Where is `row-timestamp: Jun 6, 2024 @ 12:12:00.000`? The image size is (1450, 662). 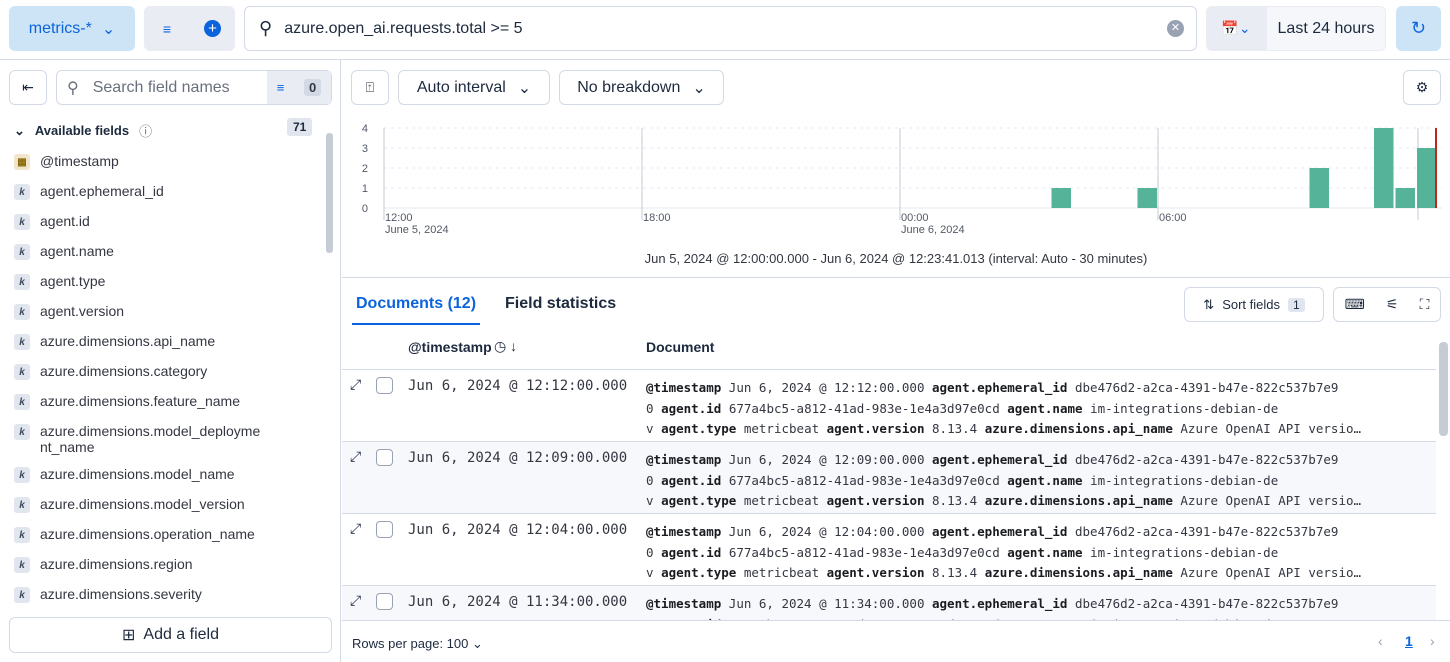
row-timestamp: Jun 6, 2024 @ 12:12:00.000 is located at coordinates (518, 386).